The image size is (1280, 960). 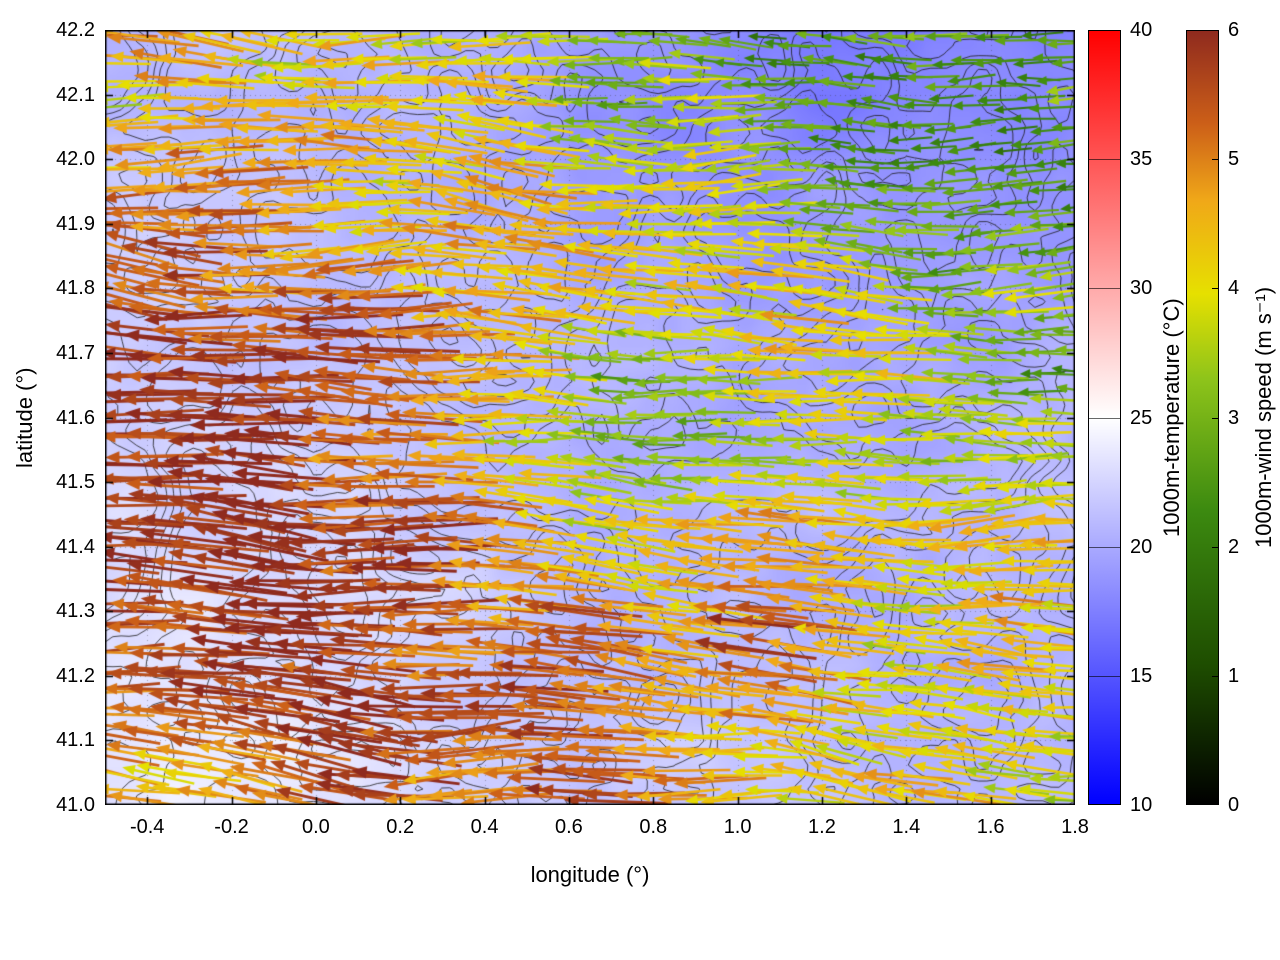 What do you see at coordinates (1234, 288) in the screenshot?
I see `colorbar-tick-label: 4` at bounding box center [1234, 288].